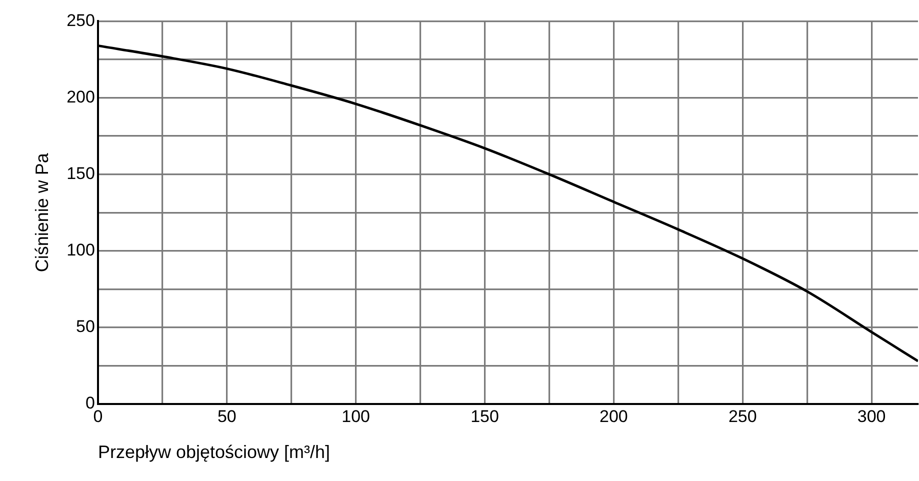 This screenshot has width=919, height=481. I want to click on x-tick-label: 50, so click(226, 416).